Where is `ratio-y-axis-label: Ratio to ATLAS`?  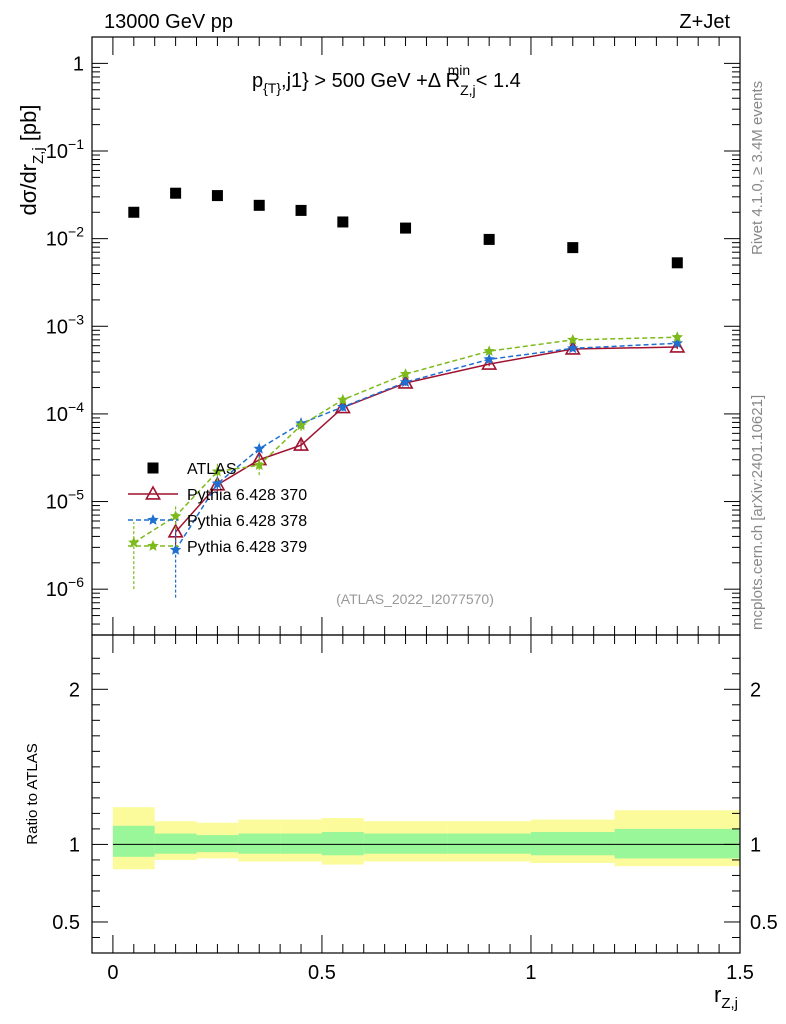 ratio-y-axis-label: Ratio to ATLAS is located at coordinates (32, 793).